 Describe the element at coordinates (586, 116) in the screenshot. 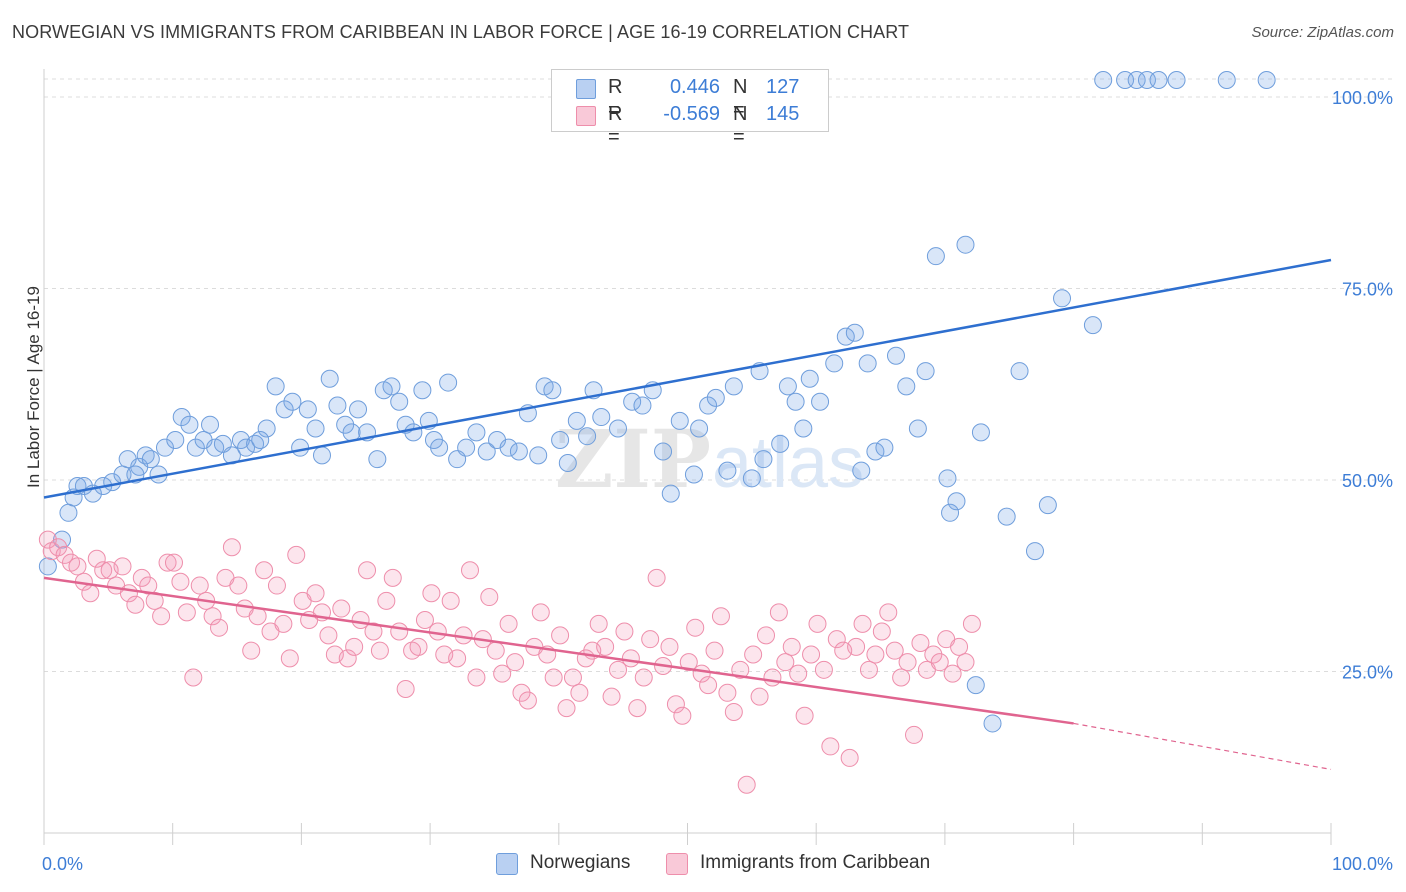

I see `legend-swatch-pink` at that location.